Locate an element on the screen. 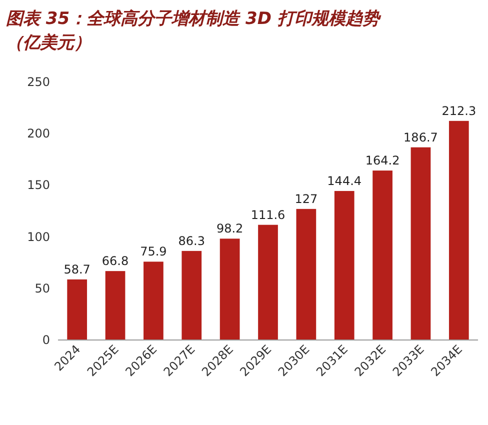 The width and height of the screenshot is (488, 425). data-label: 111.6 is located at coordinates (268, 215).